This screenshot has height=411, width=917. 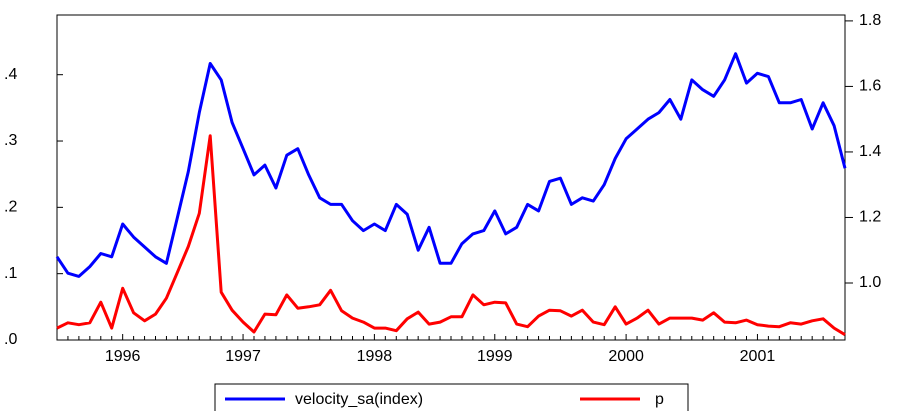 I want to click on x-tick-label: 2000, so click(x=626, y=356).